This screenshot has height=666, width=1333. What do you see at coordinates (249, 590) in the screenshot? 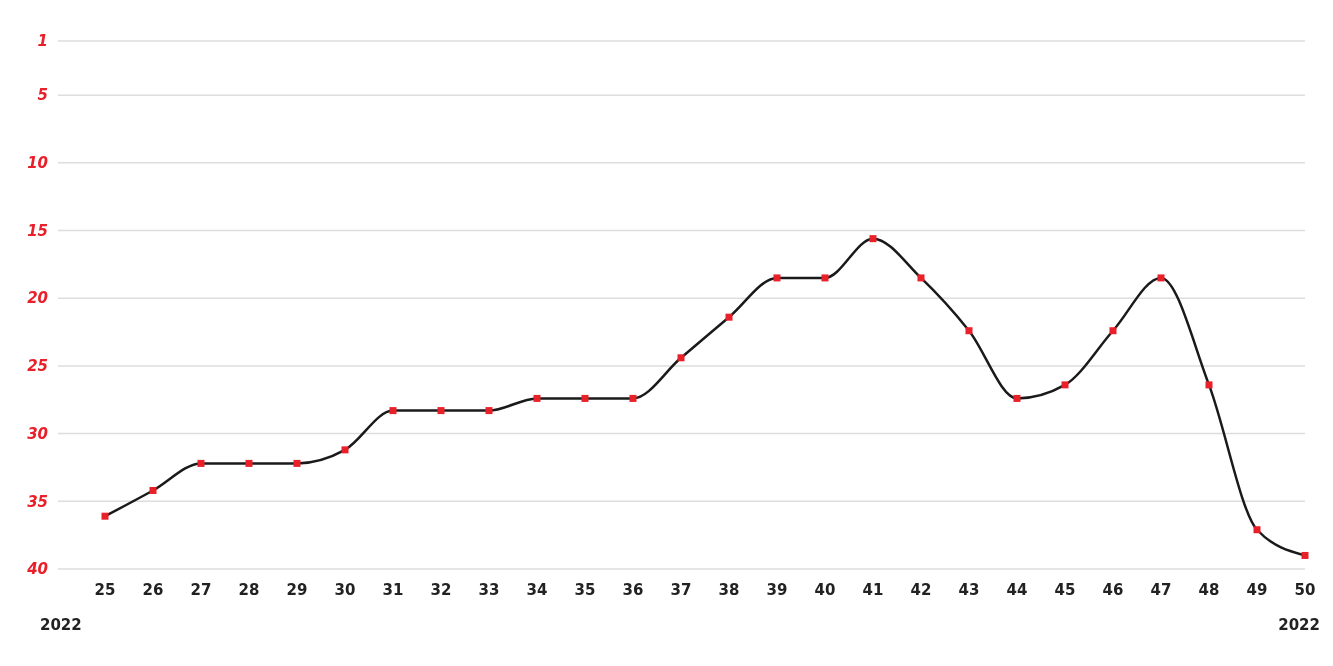
I see `x-tick-label: 28` at bounding box center [249, 590].